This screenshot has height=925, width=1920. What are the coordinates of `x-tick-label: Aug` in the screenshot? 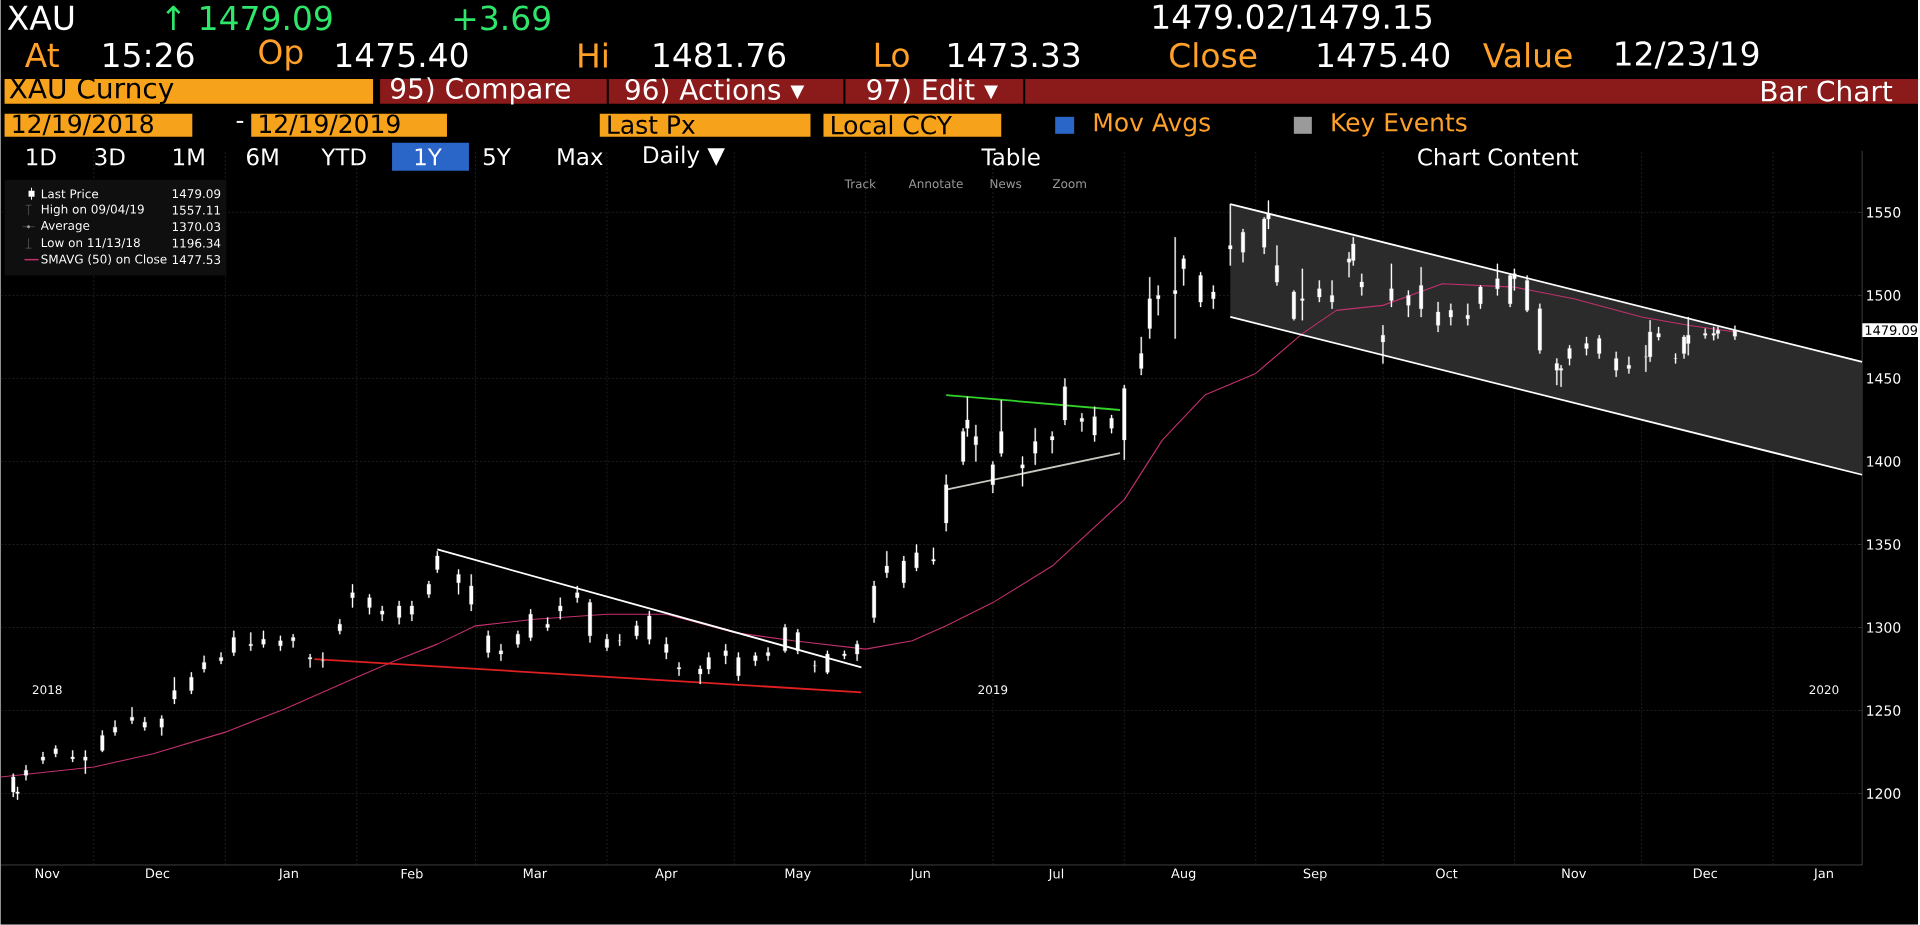 It's located at (1183, 874).